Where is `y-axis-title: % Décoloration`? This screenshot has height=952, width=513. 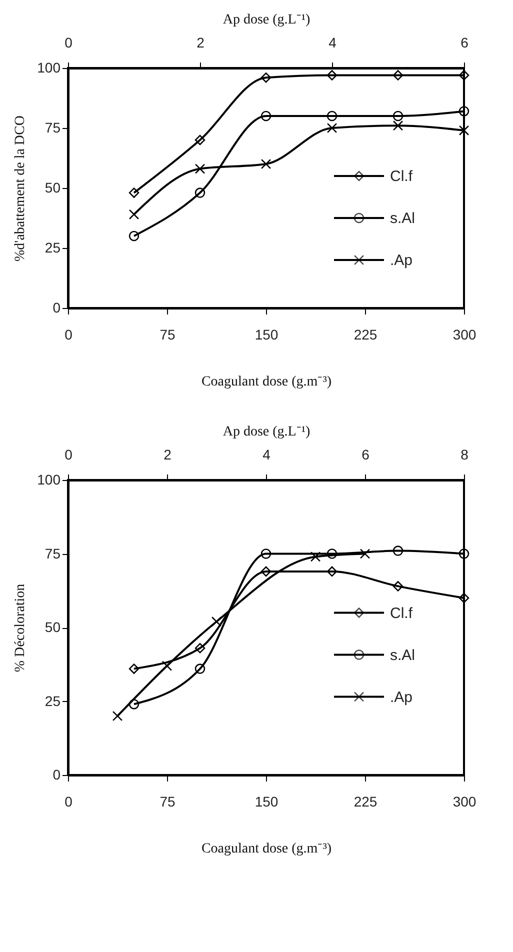 y-axis-title: % Décoloration is located at coordinates (20, 628).